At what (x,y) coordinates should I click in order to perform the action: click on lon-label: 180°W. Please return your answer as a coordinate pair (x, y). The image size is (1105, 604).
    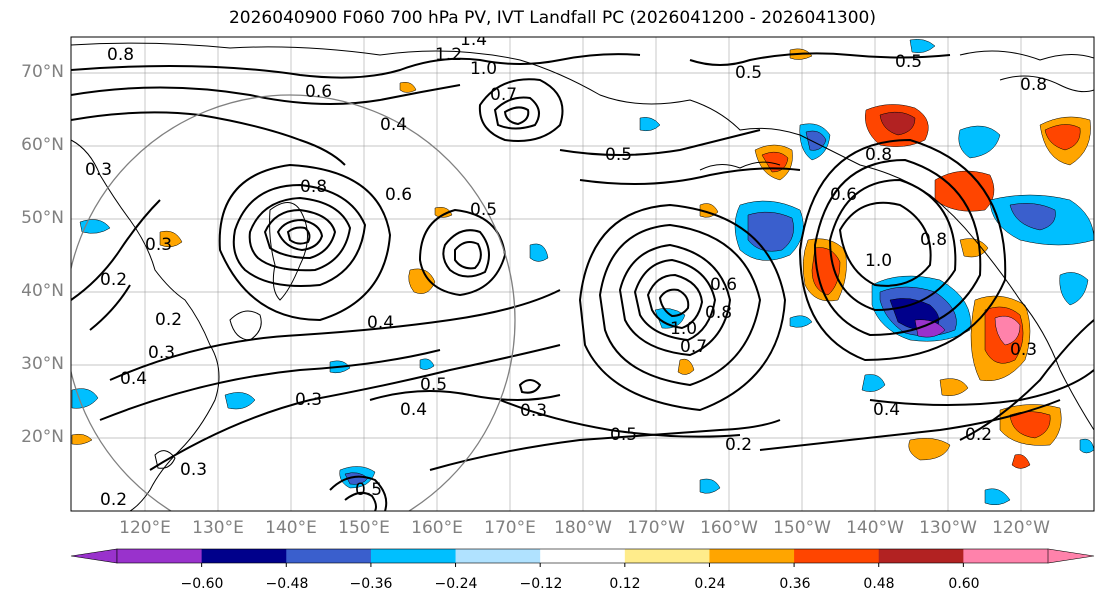
    Looking at the image, I should click on (583, 528).